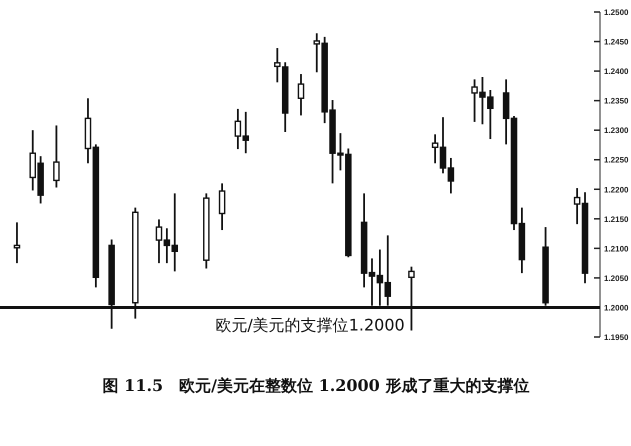 This screenshot has width=631, height=446. Describe the element at coordinates (617, 189) in the screenshot. I see `y-tick-label: 1.2200` at that location.